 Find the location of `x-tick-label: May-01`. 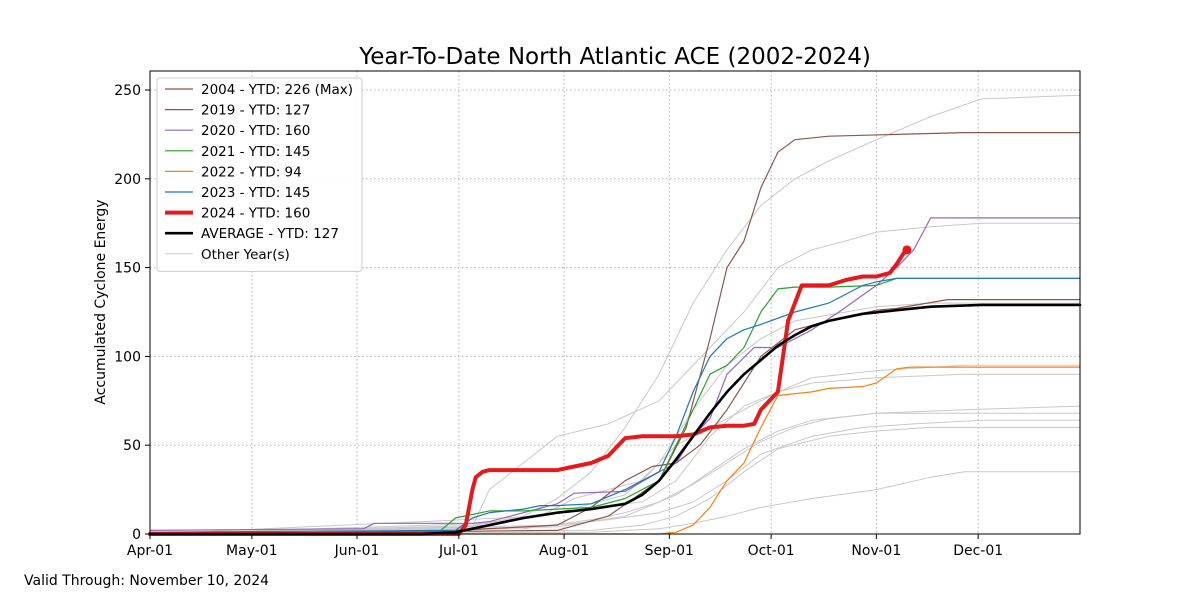

x-tick-label: May-01 is located at coordinates (252, 551).